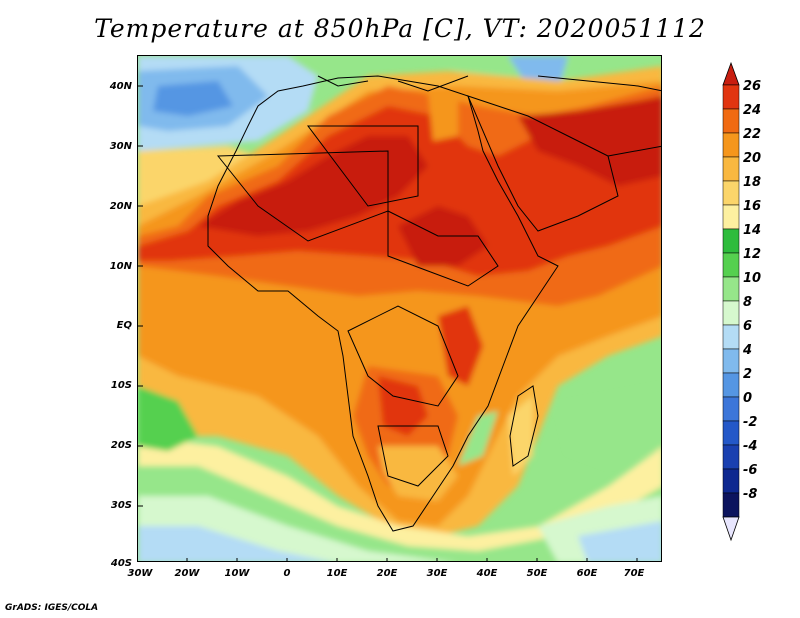  What do you see at coordinates (121, 385) in the screenshot?
I see `lat-label: 10S` at bounding box center [121, 385].